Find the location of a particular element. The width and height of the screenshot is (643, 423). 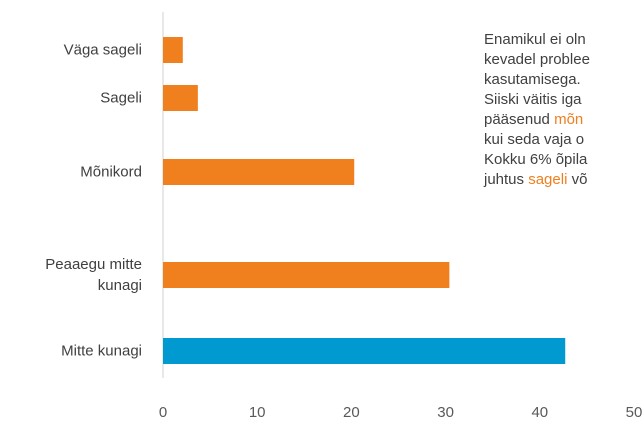

annotation-text: Kokku 6% õpila is located at coordinates (536, 159).